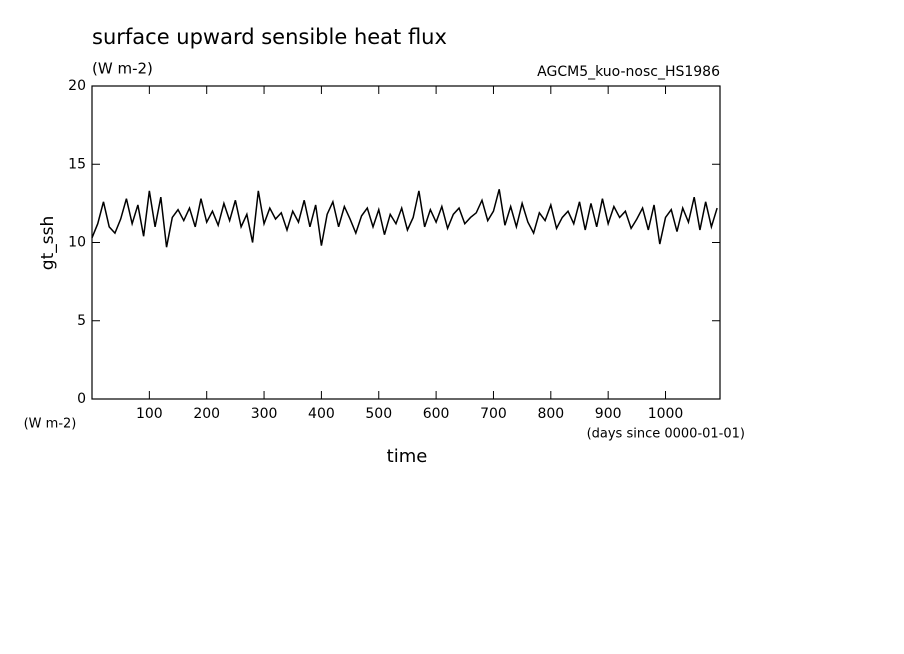 Image resolution: width=904 pixels, height=654 pixels. Describe the element at coordinates (628, 72) in the screenshot. I see `annotation: AGCM5_kuo-nosc_HS1986` at that location.